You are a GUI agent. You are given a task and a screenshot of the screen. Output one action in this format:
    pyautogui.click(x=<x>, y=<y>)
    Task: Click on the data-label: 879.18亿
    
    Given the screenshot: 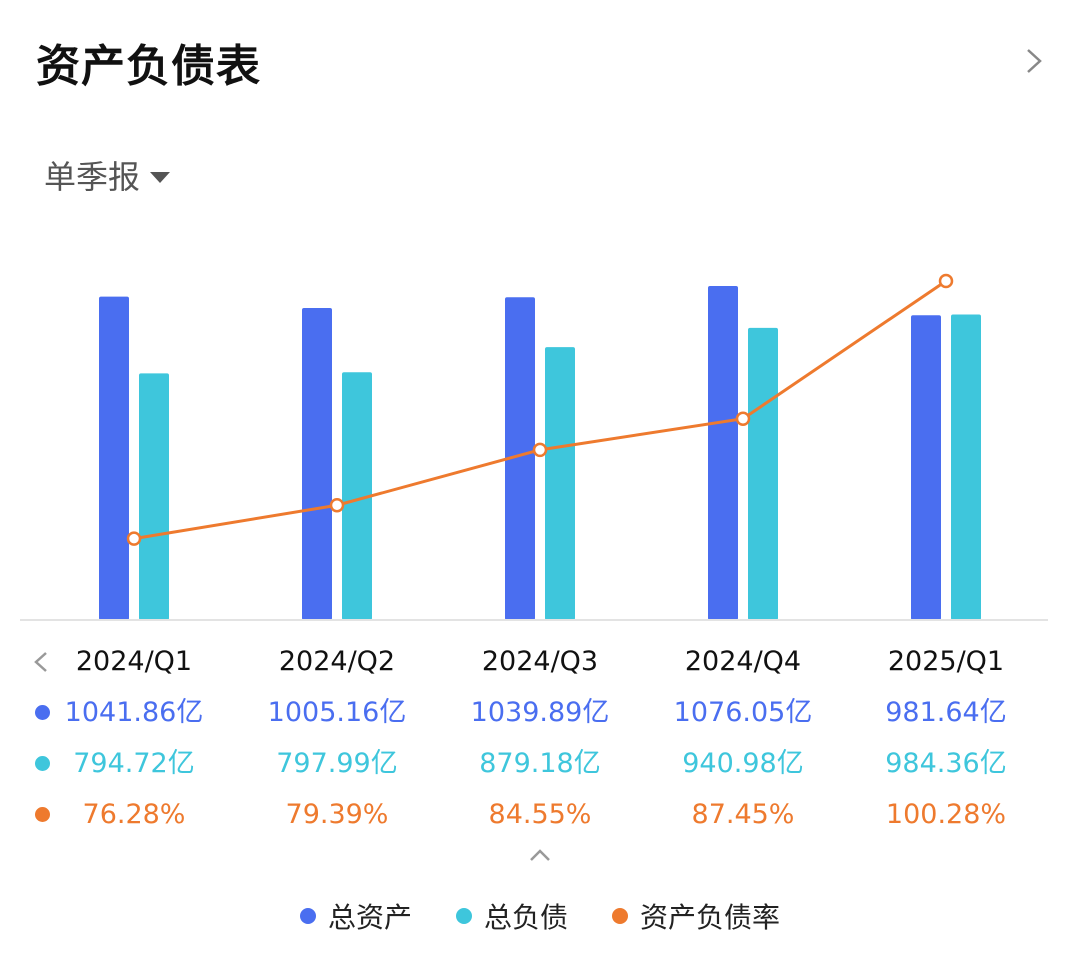 What is the action you would take?
    pyautogui.click(x=540, y=763)
    